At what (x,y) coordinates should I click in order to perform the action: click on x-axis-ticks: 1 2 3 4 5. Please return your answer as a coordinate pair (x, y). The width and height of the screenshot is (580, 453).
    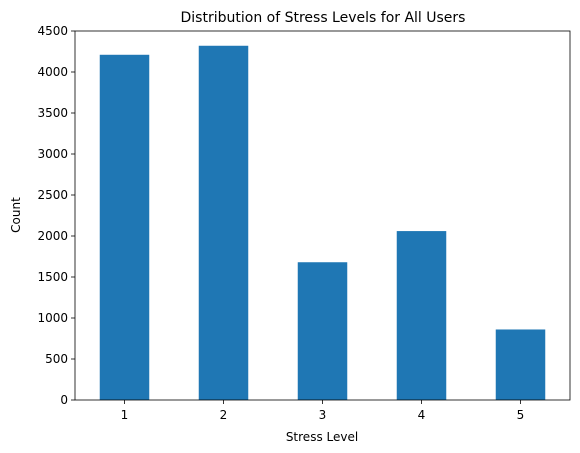
    Looking at the image, I should click on (323, 411).